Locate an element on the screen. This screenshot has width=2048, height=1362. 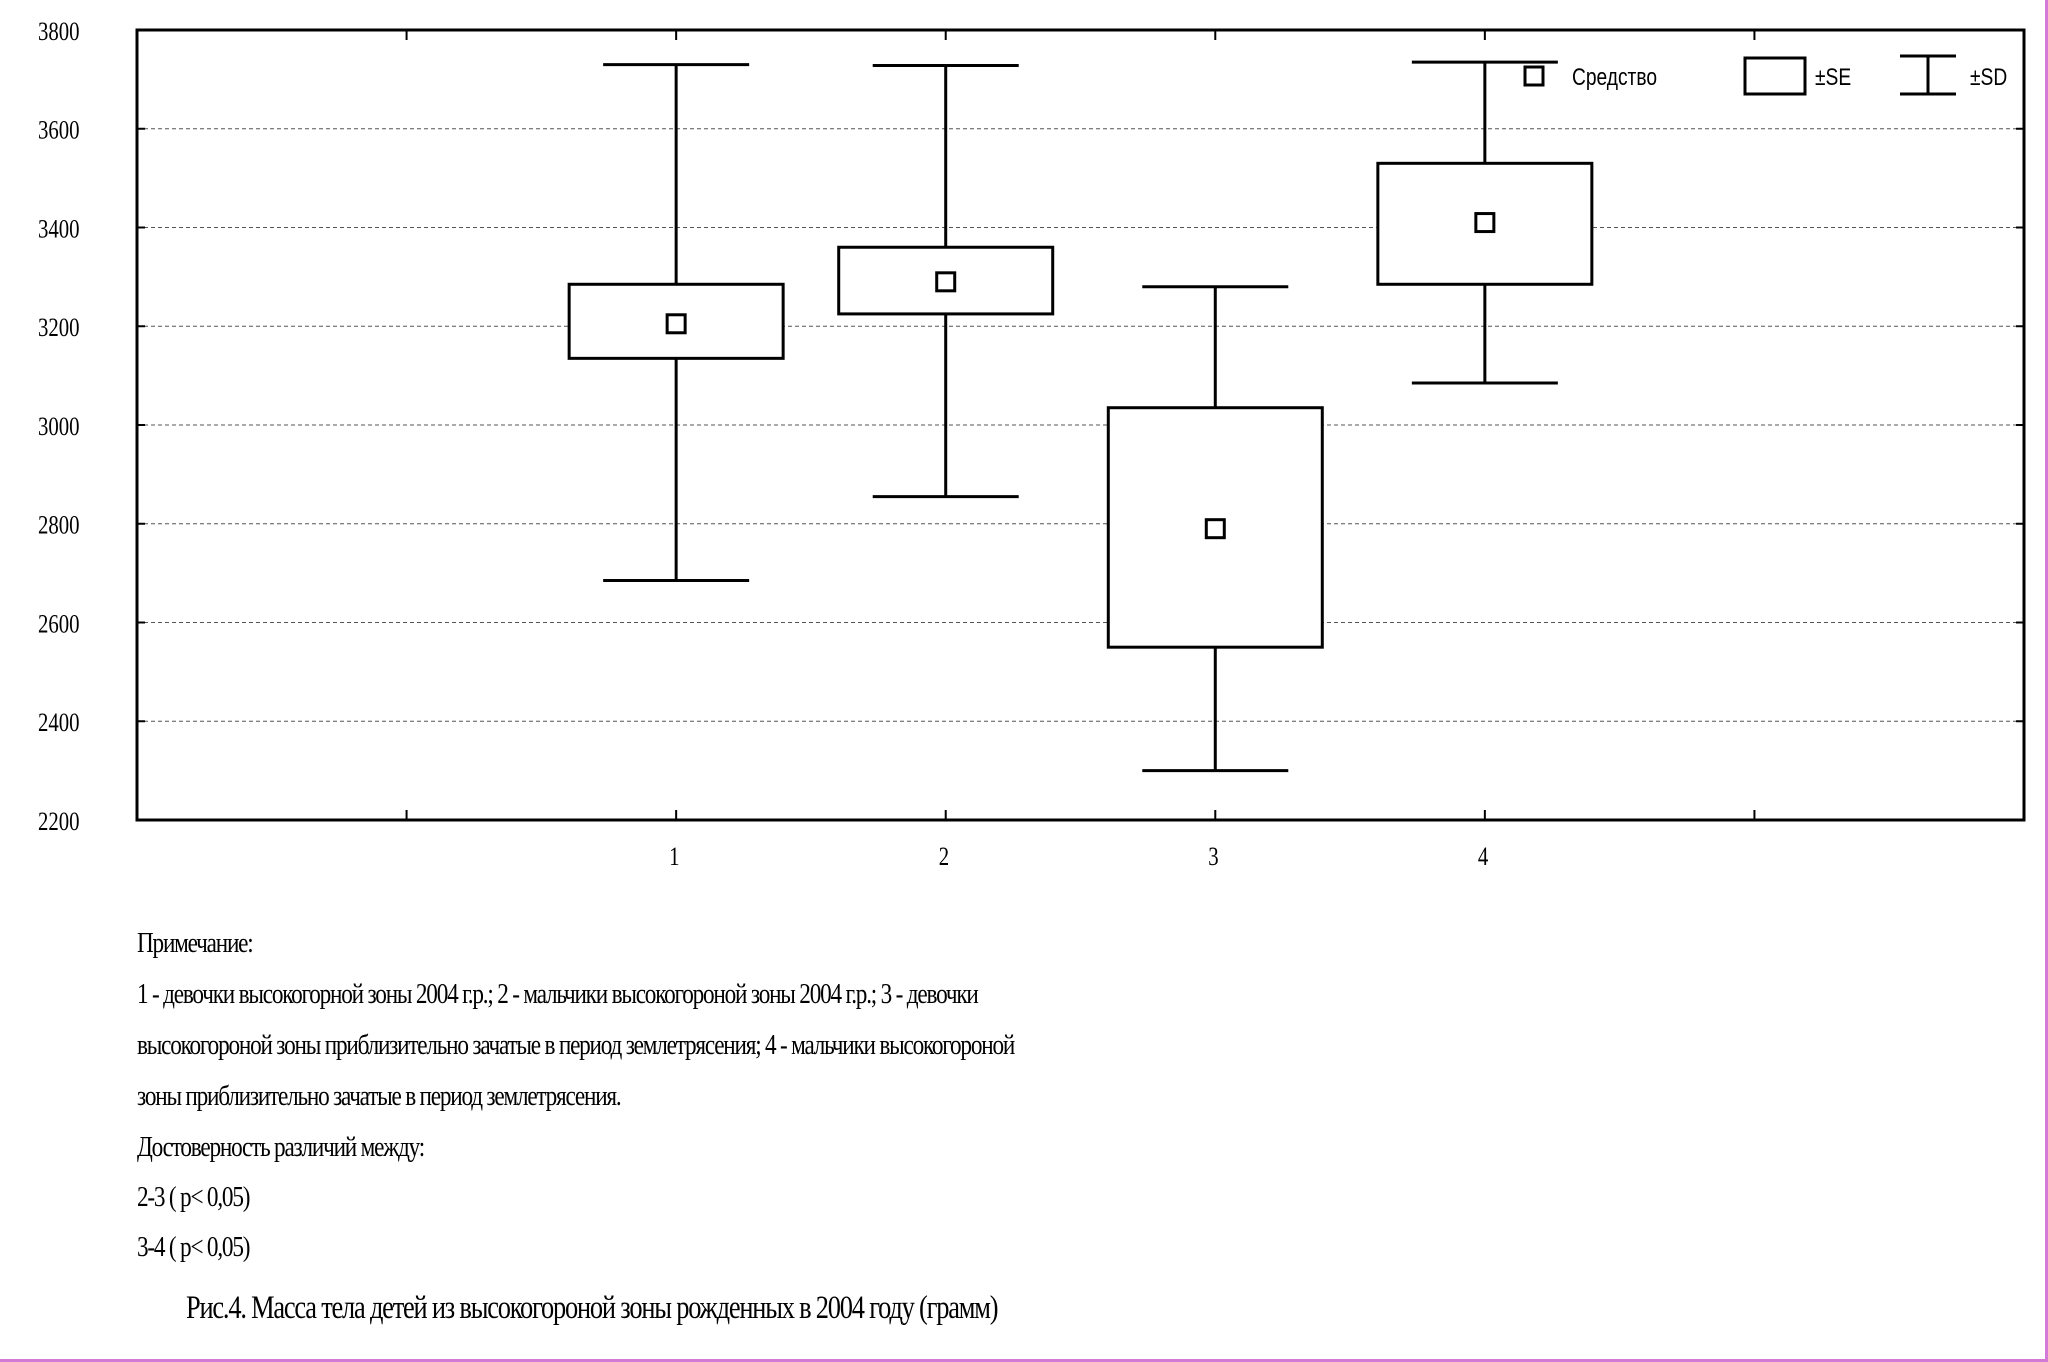
x-tick-label: 3 is located at coordinates (1213, 857).